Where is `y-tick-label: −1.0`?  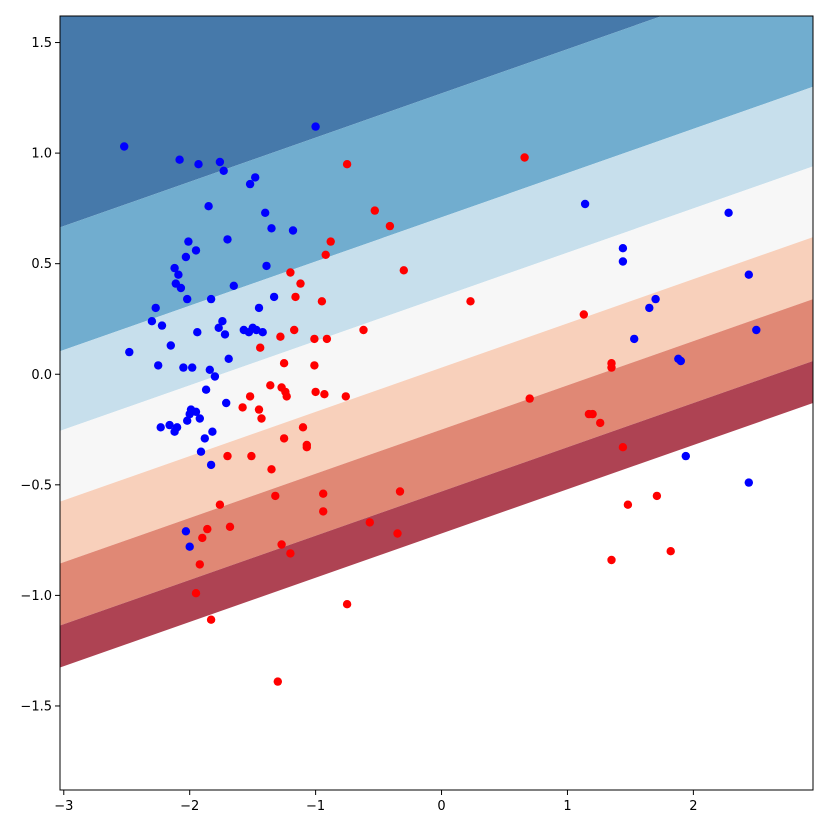 y-tick-label: −1.0 is located at coordinates (36, 596).